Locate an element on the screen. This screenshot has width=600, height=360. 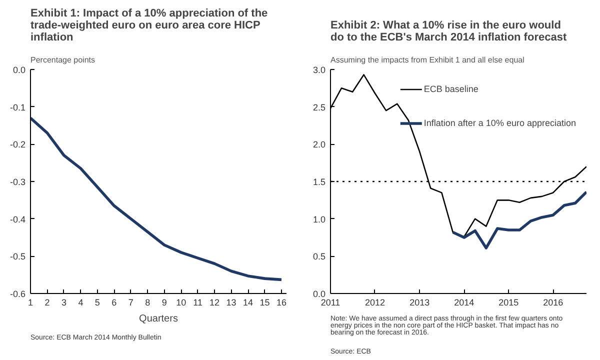
y-tick-label: 3.0 is located at coordinates (319, 70).